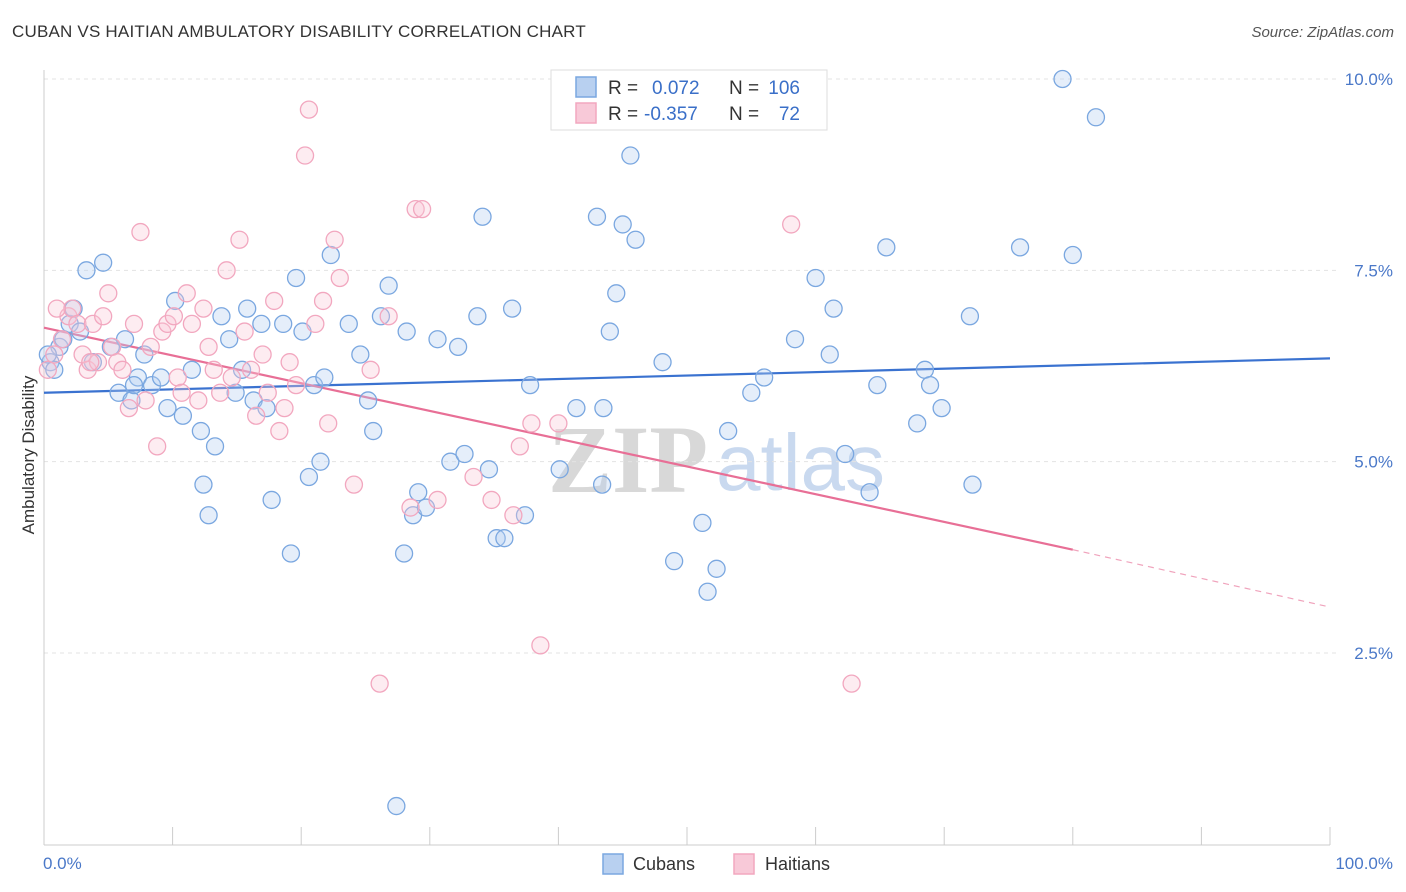 The height and width of the screenshot is (892, 1406). Describe the element at coordinates (613, 864) in the screenshot. I see `bottom-legend-swatch-cubans` at that location.